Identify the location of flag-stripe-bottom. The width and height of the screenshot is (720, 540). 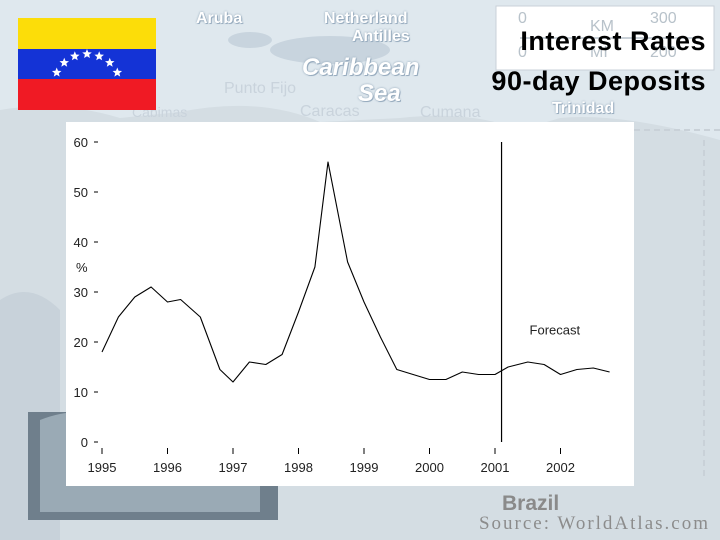
(87, 94).